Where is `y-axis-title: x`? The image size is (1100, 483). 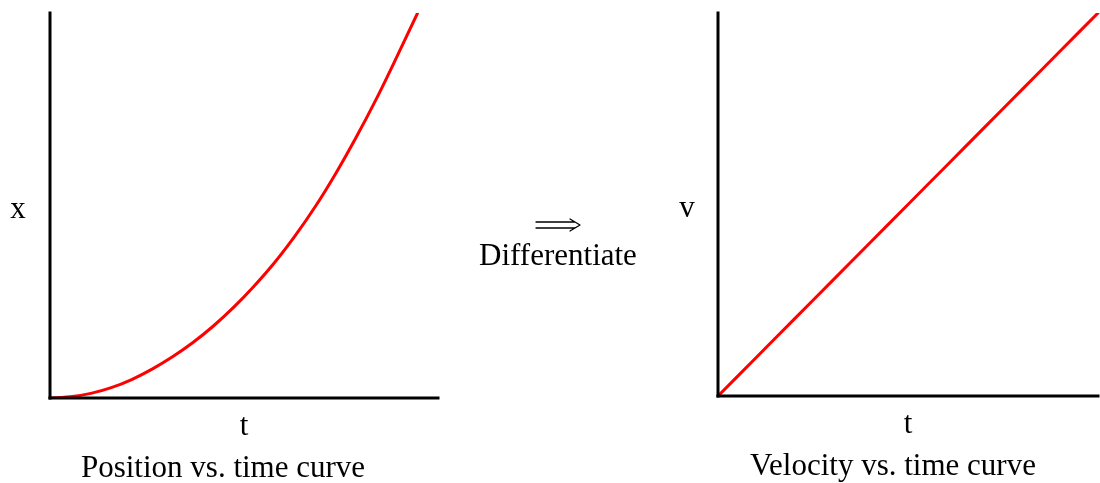
y-axis-title: x is located at coordinates (18, 207).